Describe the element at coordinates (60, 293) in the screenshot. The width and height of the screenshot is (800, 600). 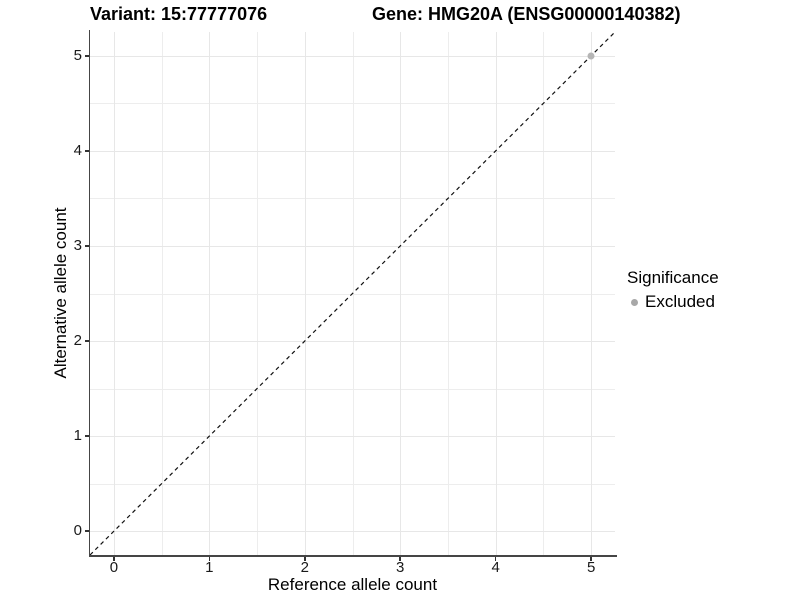
I see `y-axis-title-text: Alternative allele count` at that location.